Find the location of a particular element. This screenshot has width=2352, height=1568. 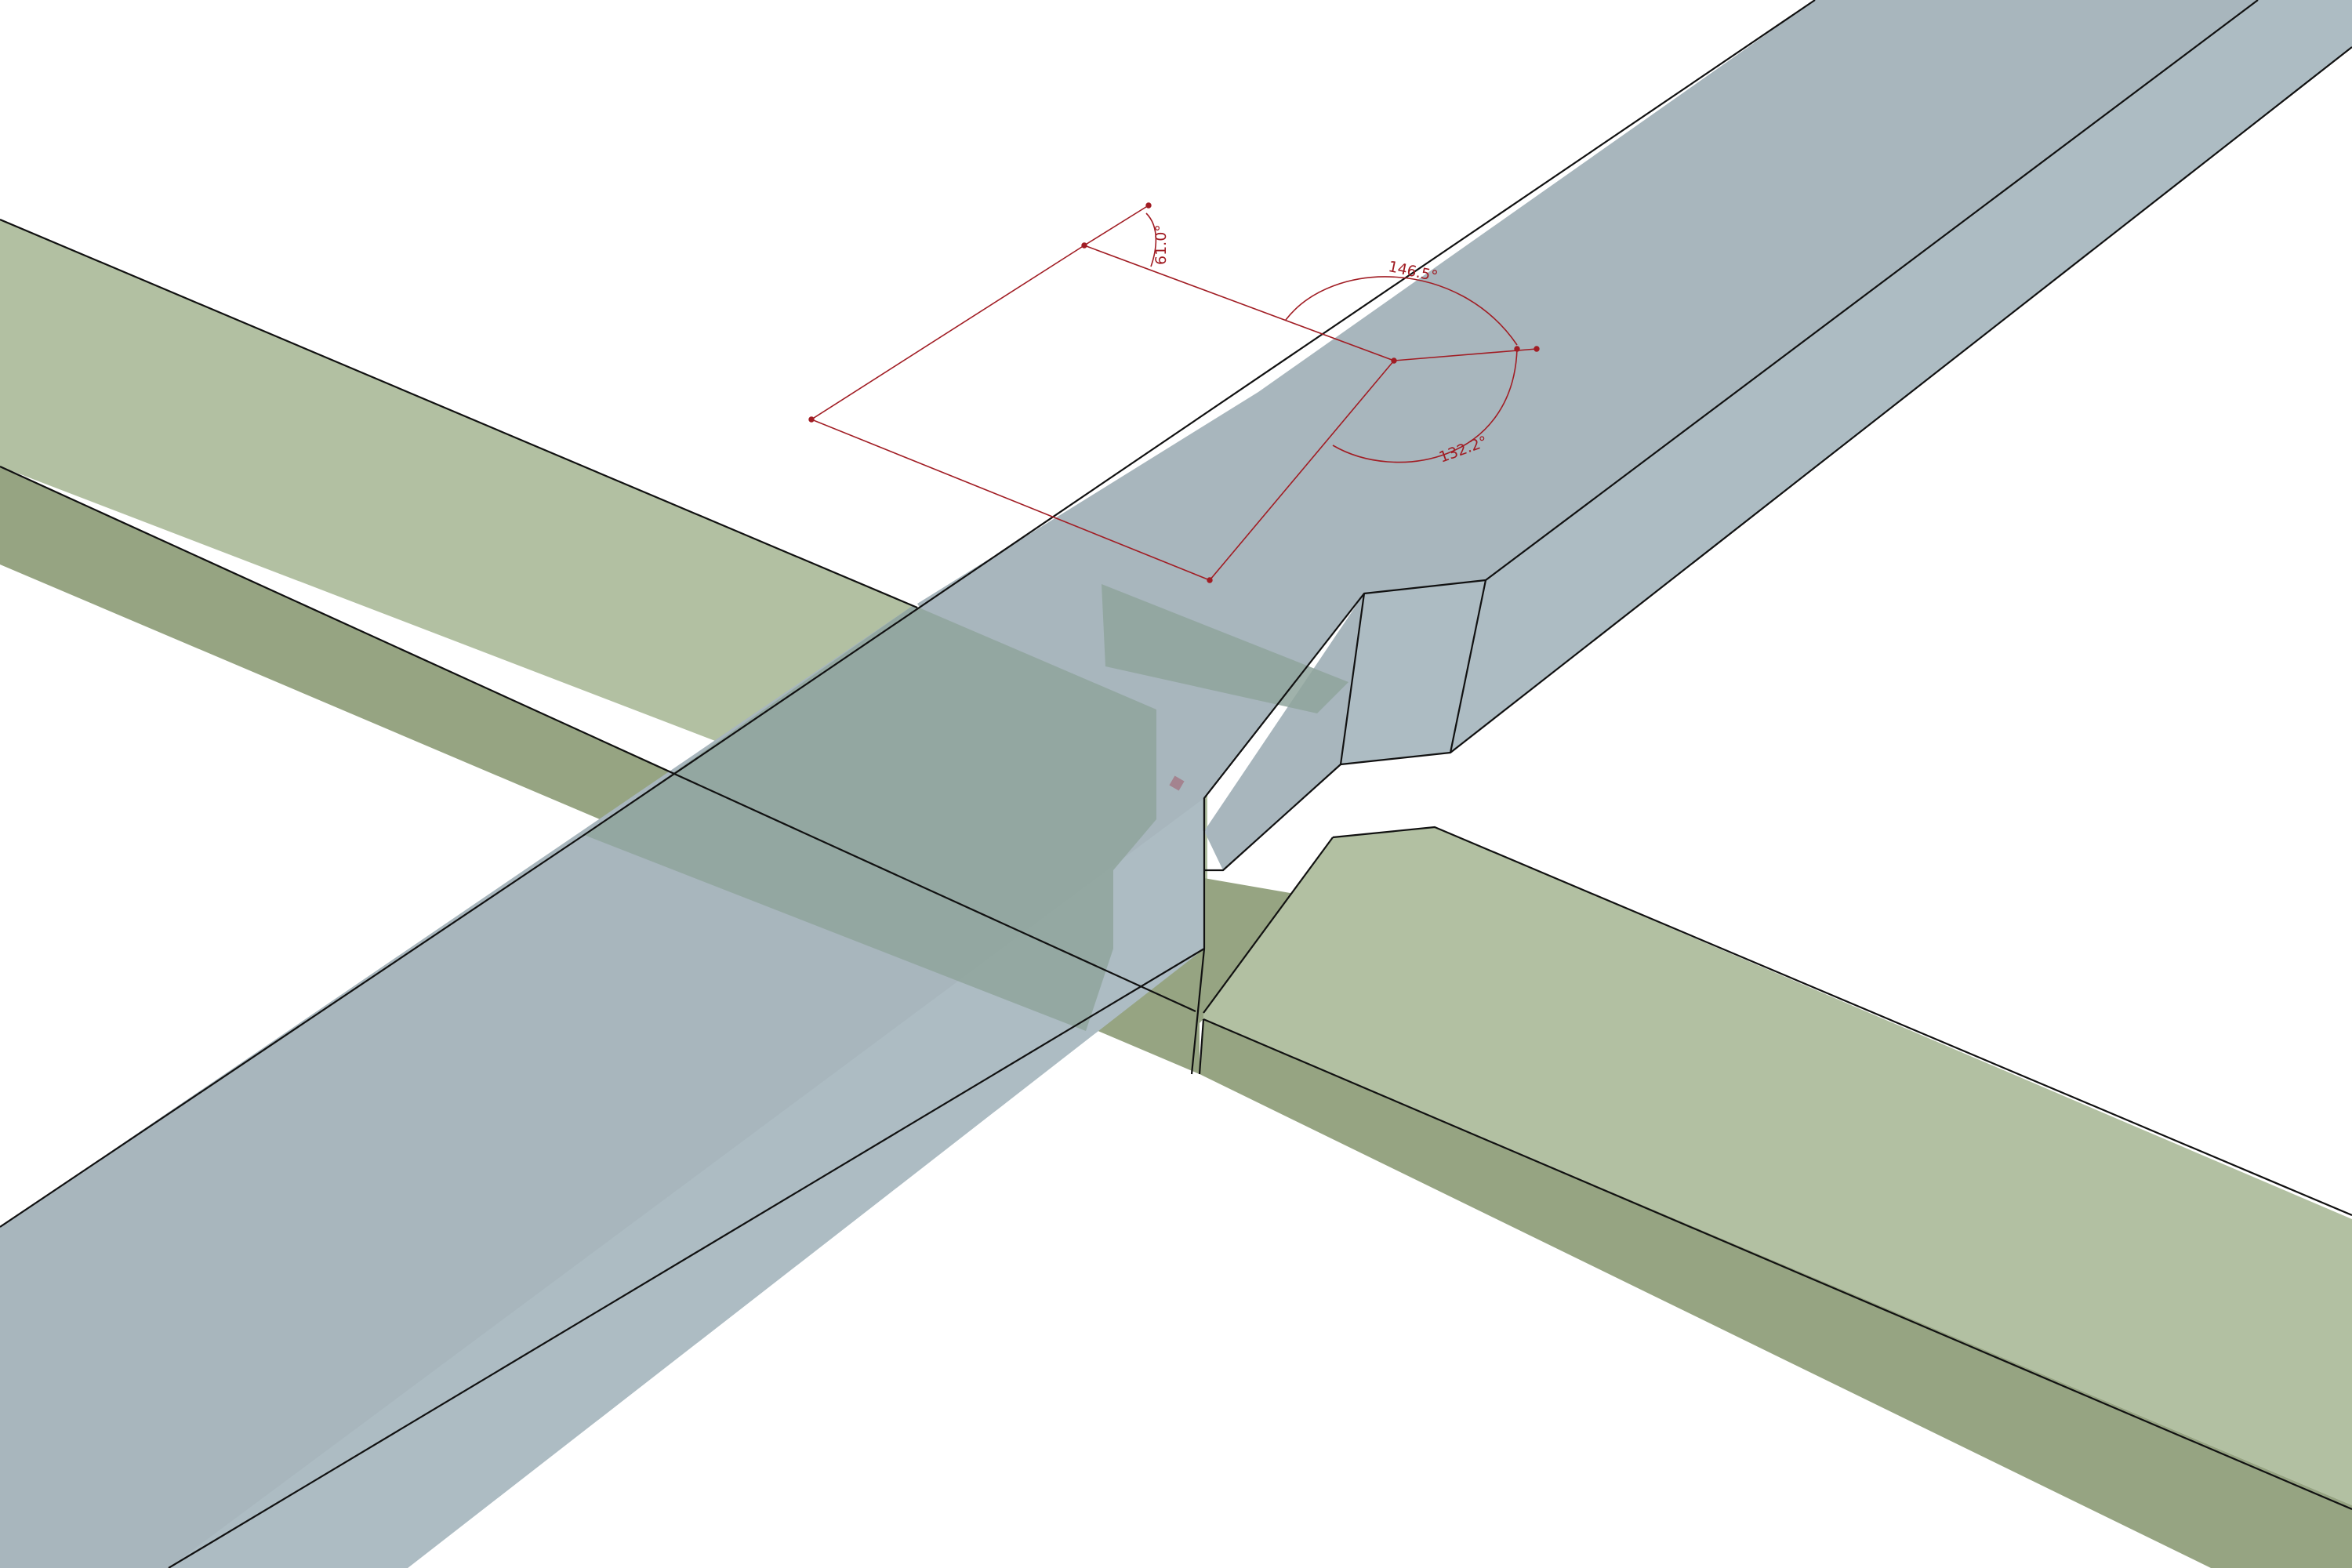

angle-arc-small is located at coordinates (1151, 239).